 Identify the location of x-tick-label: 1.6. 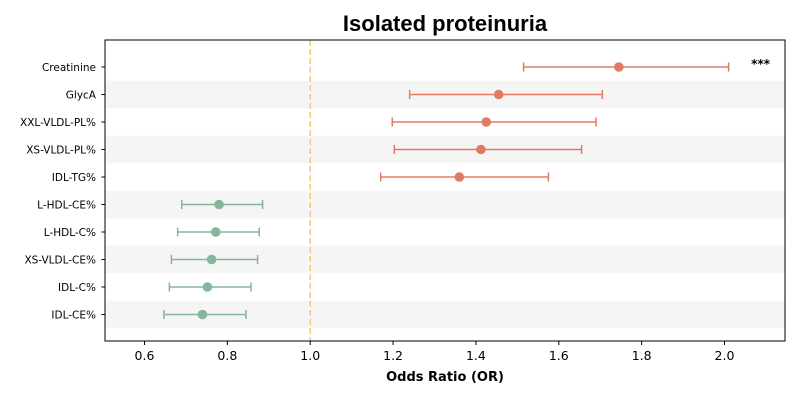
(559, 355).